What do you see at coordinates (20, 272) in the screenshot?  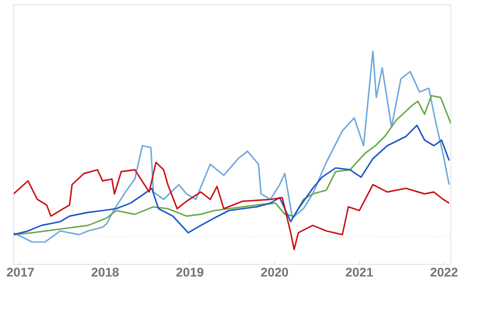 I see `x-tick-label: 2017` at bounding box center [20, 272].